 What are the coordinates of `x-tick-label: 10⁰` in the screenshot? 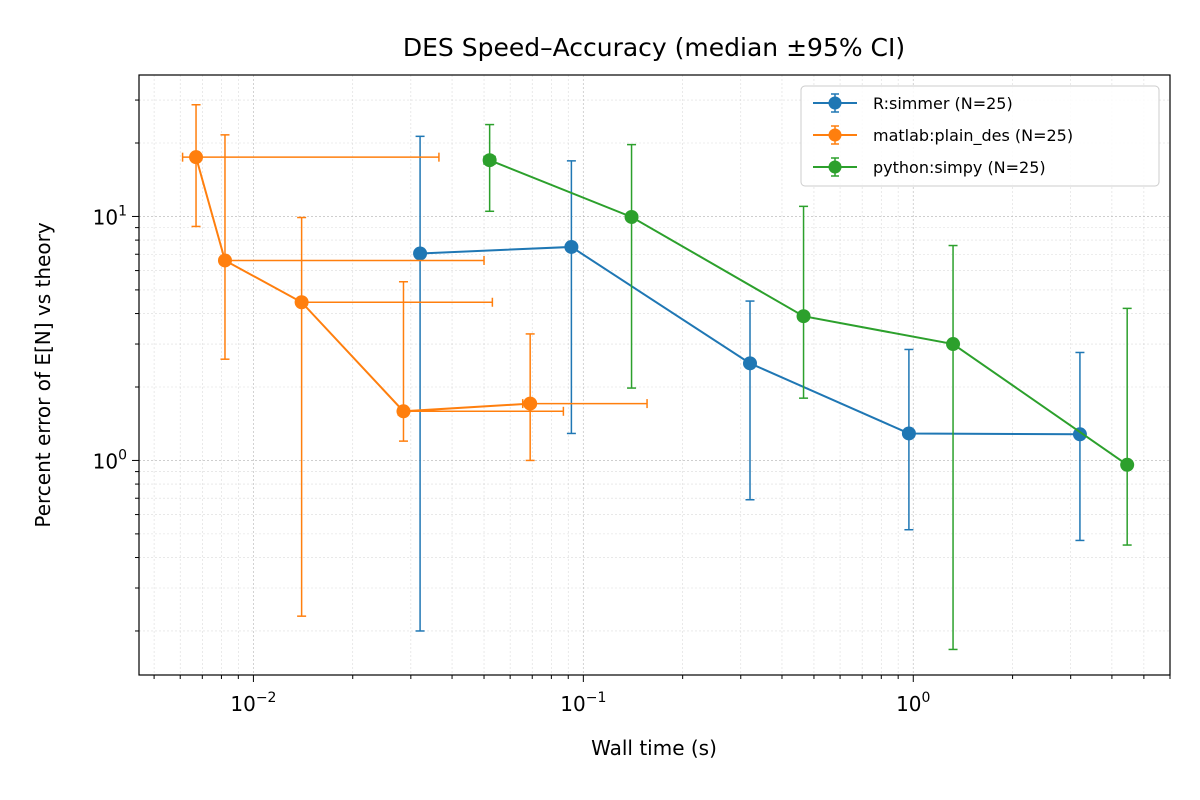 It's located at (913, 703).